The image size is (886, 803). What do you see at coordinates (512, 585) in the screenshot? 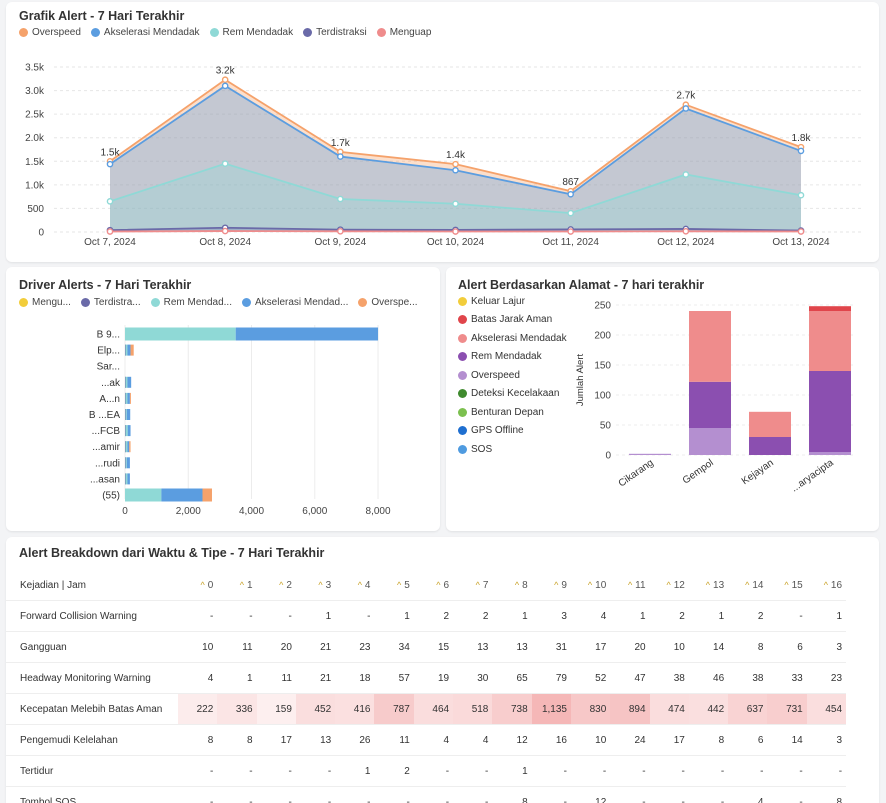
I see `column-header-hour: ^ 8` at bounding box center [512, 585].